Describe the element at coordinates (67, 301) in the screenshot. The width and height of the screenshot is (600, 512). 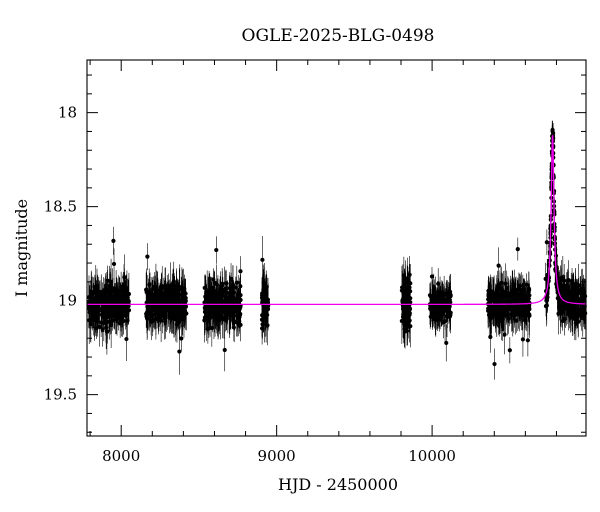
I see `y-tick-label: 19` at that location.